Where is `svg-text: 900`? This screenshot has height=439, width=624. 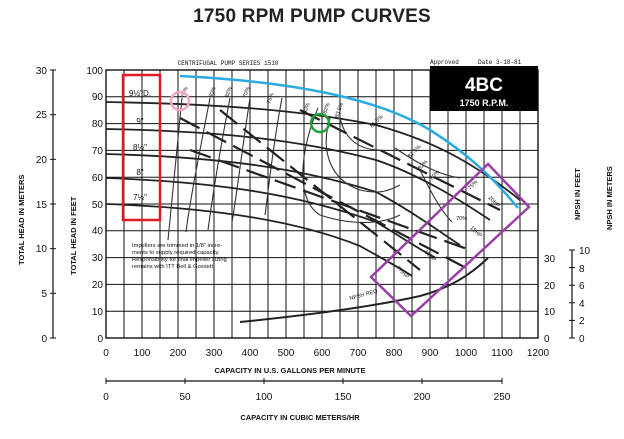 svg-text: 900 is located at coordinates (430, 353).